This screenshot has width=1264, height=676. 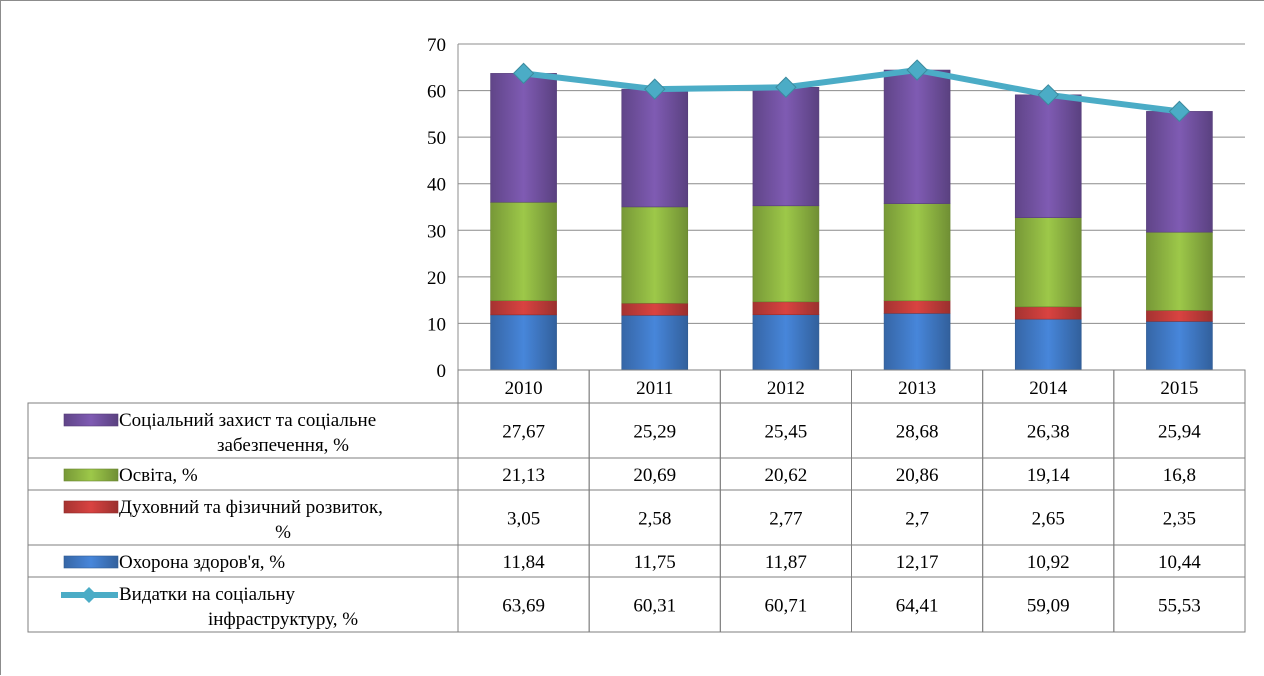 What do you see at coordinates (89, 595) in the screenshot?
I see `legend-key-marker` at bounding box center [89, 595].